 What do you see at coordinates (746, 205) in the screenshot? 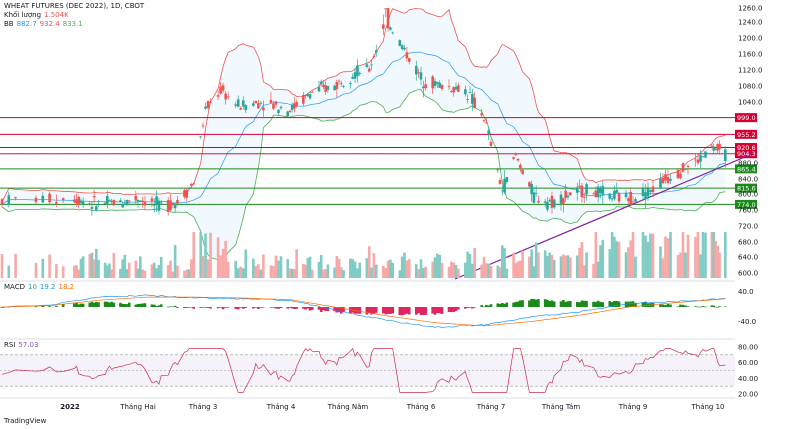
I see `level-tag-label: 774.0` at bounding box center [746, 205].